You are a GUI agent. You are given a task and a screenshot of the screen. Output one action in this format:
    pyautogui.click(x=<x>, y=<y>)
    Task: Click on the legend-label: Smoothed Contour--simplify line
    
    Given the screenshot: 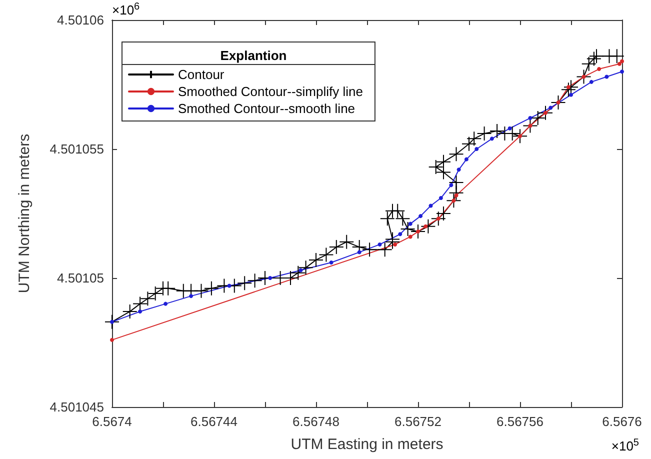 What is the action you would take?
    pyautogui.click(x=270, y=91)
    